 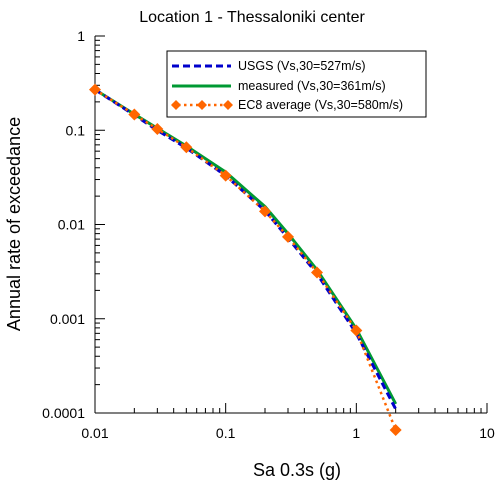 What do you see at coordinates (67, 319) in the screenshot?
I see `y-tick-label: 0.001` at bounding box center [67, 319].